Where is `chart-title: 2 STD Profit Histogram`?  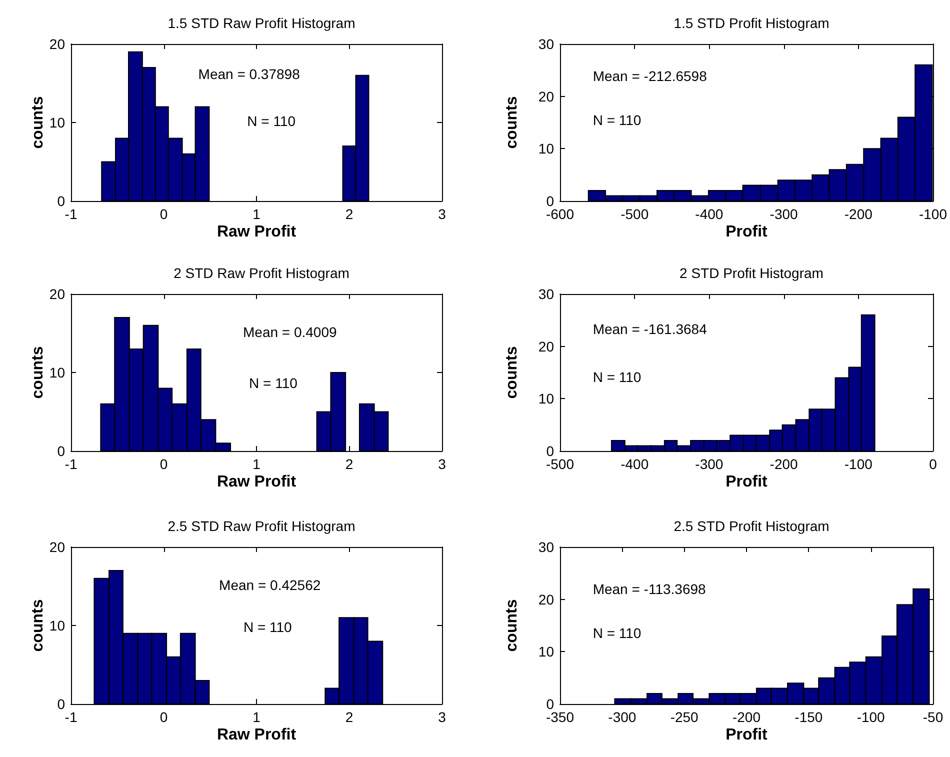 chart-title: 2 STD Profit Histogram is located at coordinates (752, 273).